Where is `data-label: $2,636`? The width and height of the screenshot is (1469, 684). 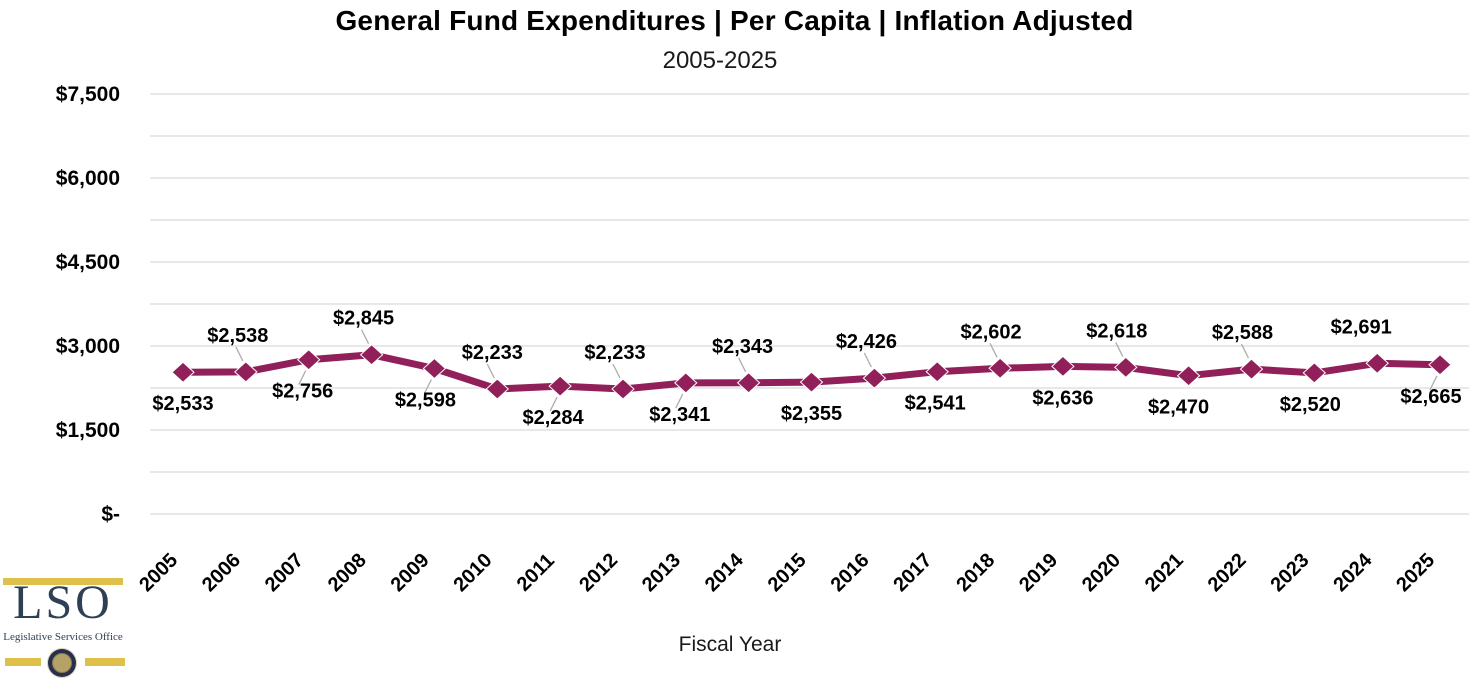 data-label: $2,636 is located at coordinates (1062, 398).